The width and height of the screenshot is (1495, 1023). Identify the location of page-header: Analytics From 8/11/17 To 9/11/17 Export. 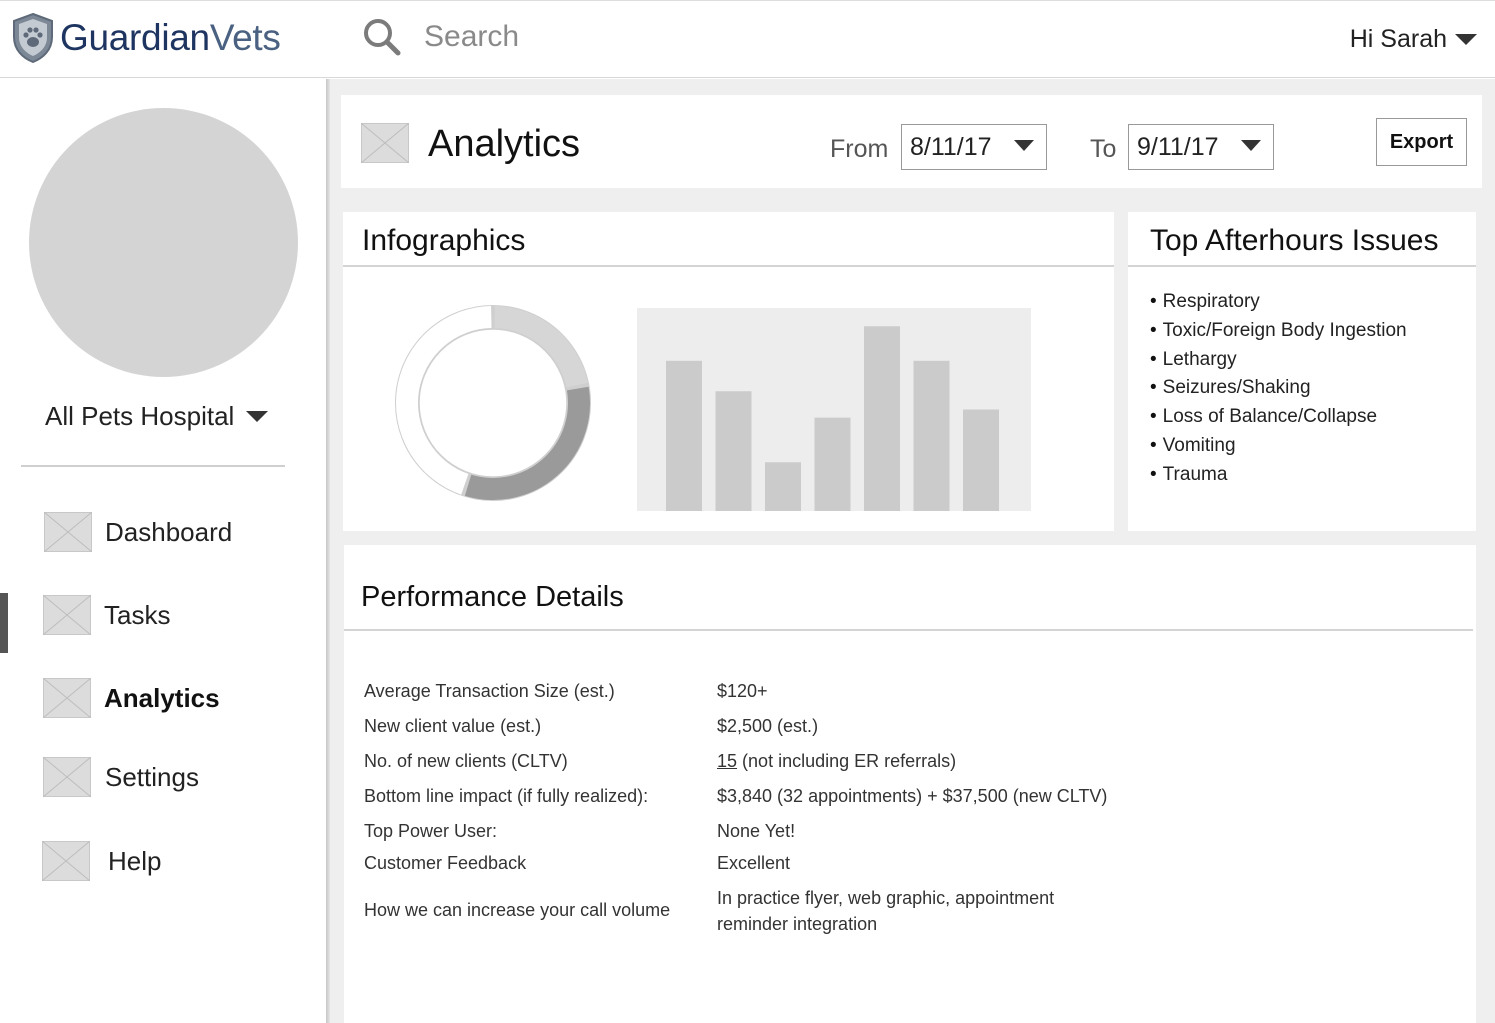
(911, 141).